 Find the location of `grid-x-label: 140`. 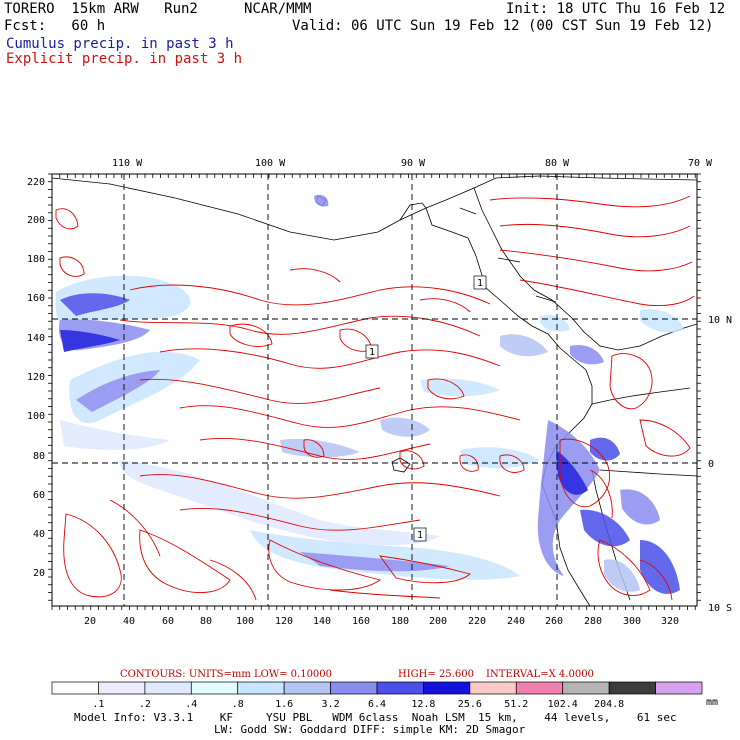

grid-x-label: 140 is located at coordinates (322, 621).